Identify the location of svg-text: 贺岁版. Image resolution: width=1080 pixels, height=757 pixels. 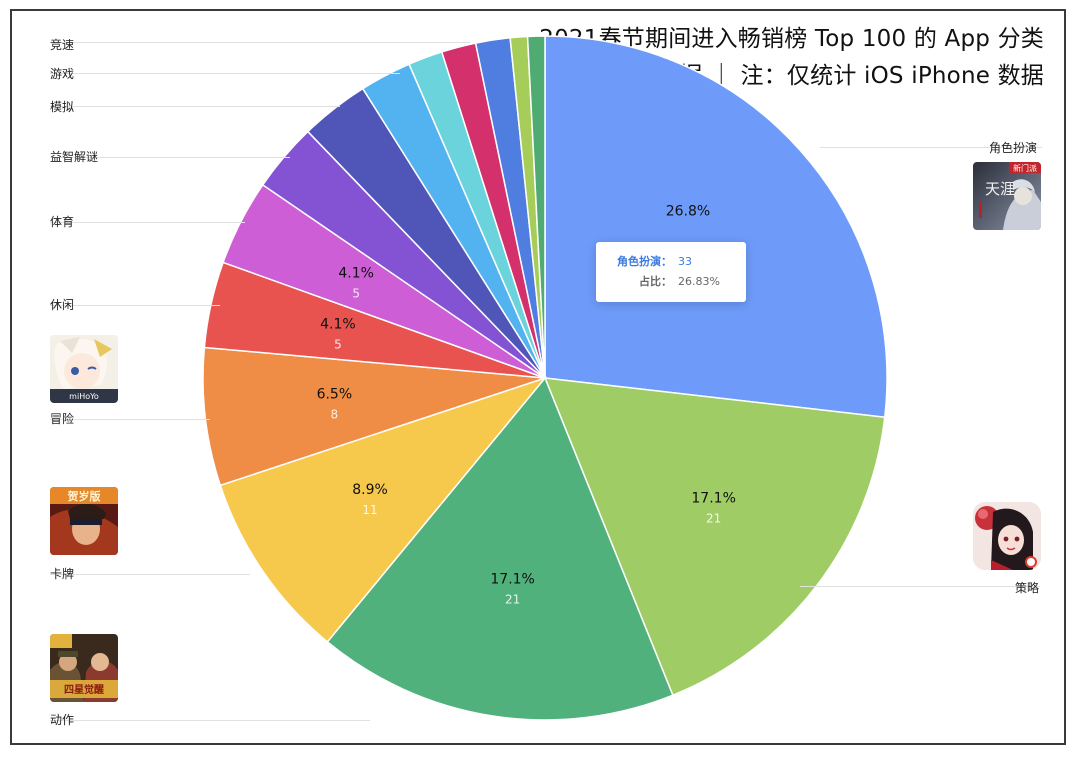
(84, 496).